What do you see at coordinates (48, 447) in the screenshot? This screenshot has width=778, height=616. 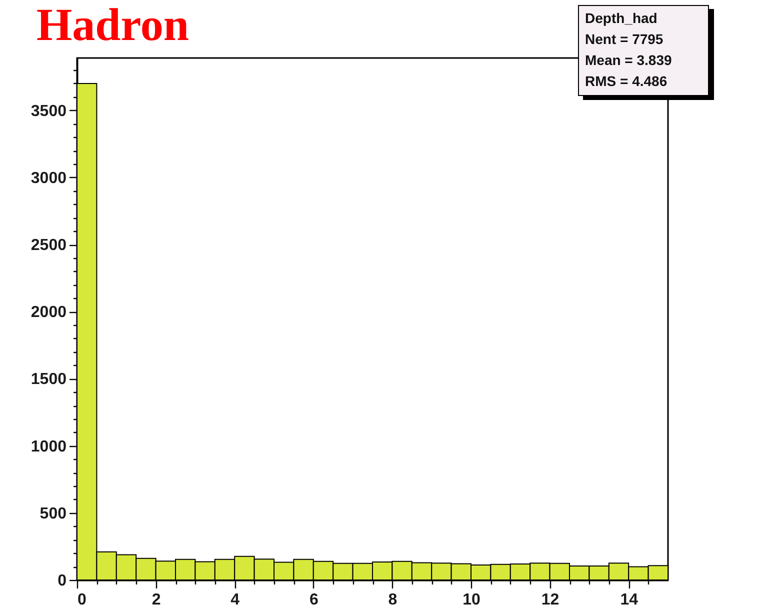 I see `y-tick-label: 1000` at bounding box center [48, 447].